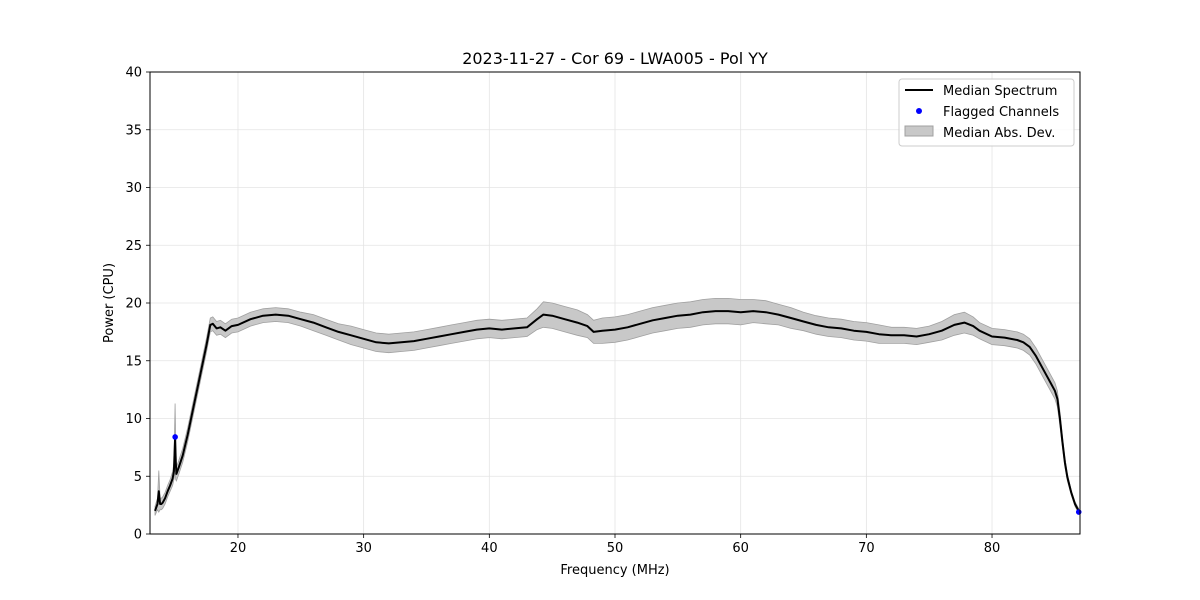 This screenshot has height=600, width=1200. I want to click on y-tick-label: 15, so click(133, 361).